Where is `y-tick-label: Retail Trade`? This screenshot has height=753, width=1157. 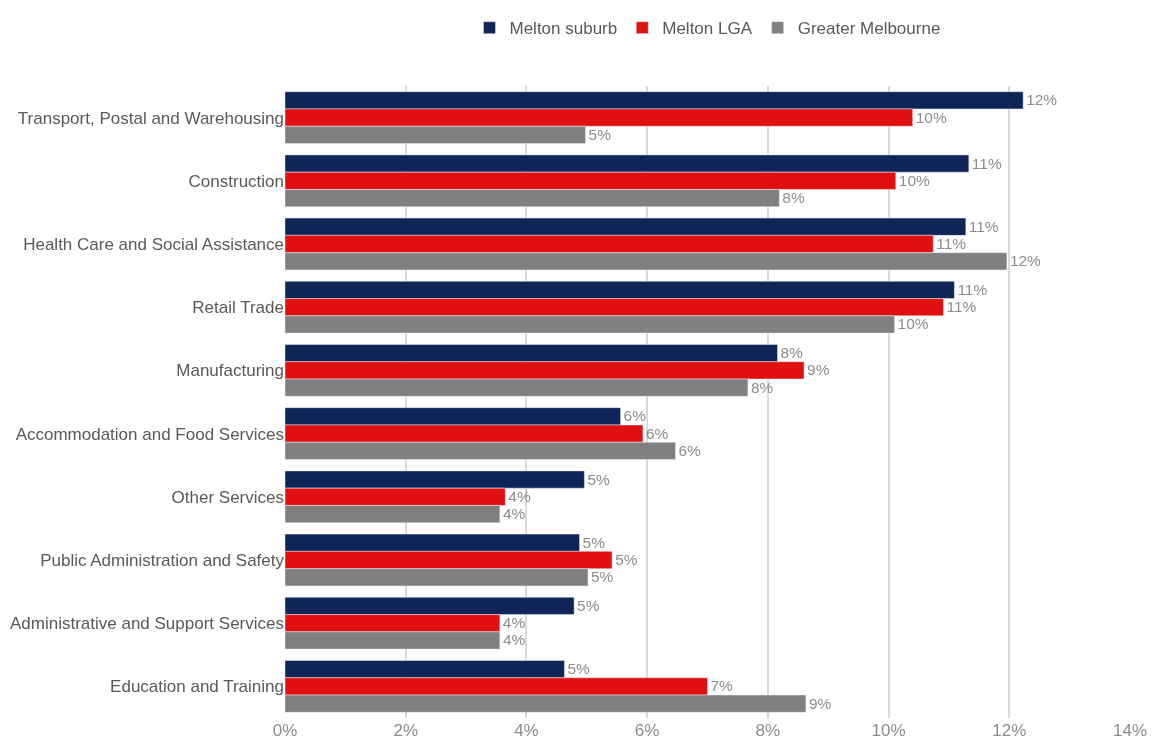 y-tick-label: Retail Trade is located at coordinates (238, 308).